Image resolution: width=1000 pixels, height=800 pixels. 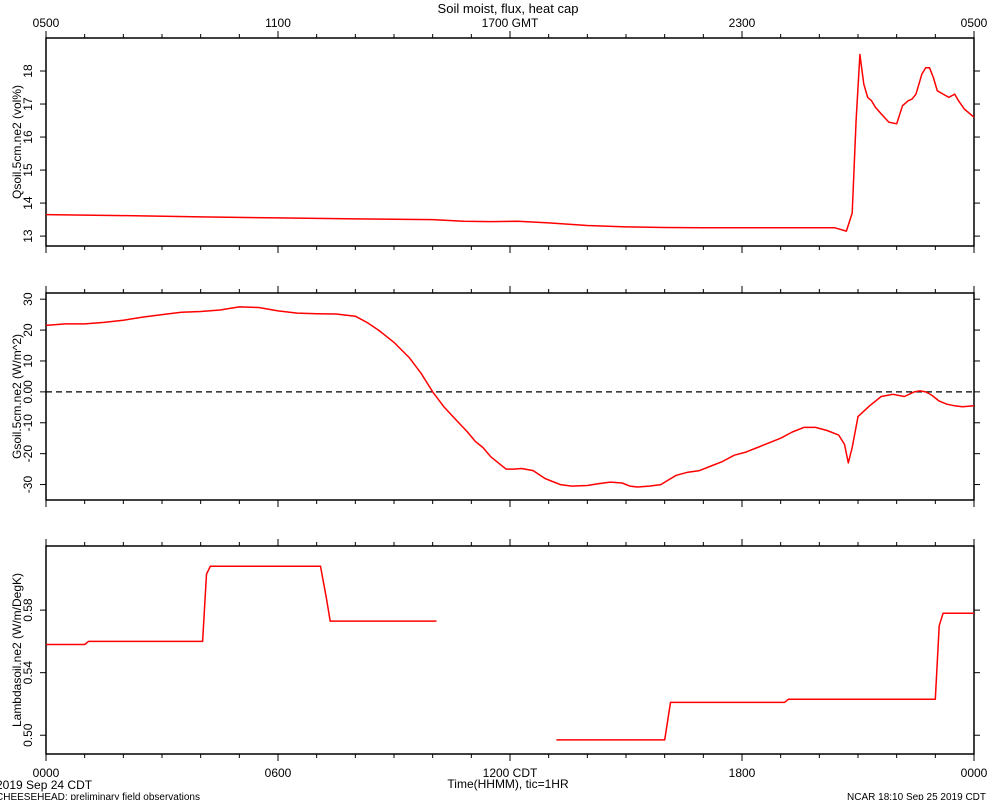 I want to click on x-tick-label-bottom: 1200 CDT, so click(x=510, y=773).